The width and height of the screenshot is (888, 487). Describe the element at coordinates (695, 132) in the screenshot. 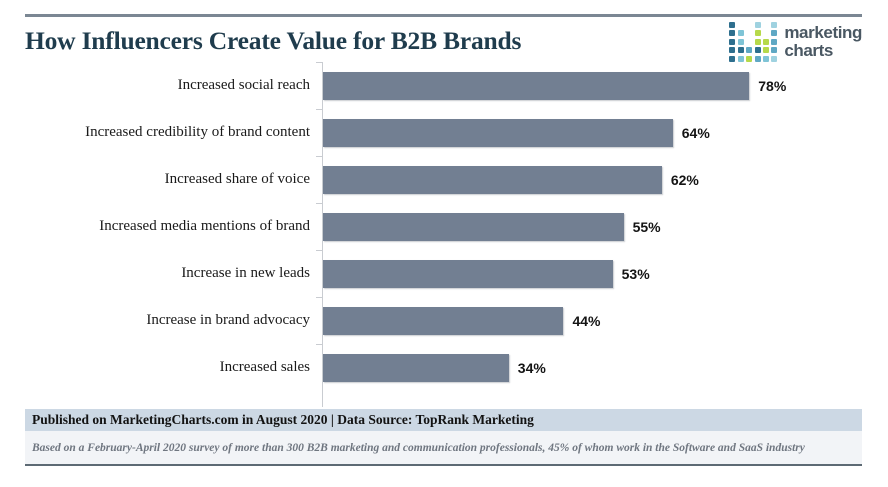

I see `bar-value-label: 64%` at that location.